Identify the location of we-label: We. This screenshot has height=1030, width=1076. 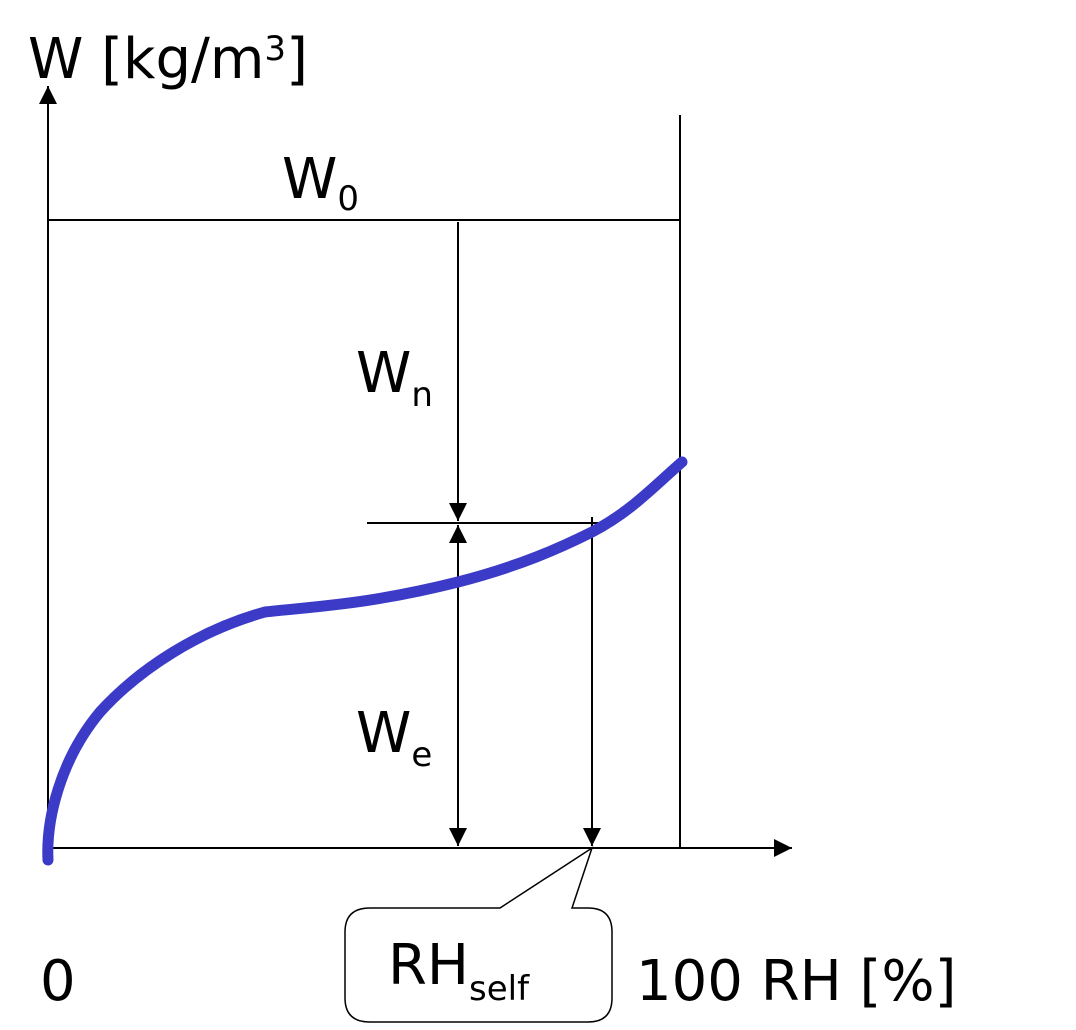
(394, 738).